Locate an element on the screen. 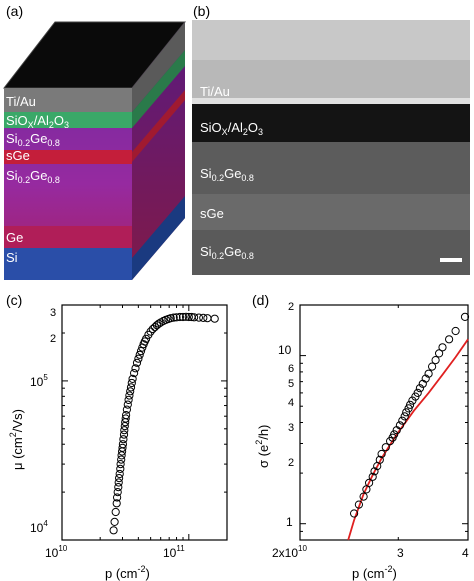  chart-c-ytick-2: 105 is located at coordinates (39, 381).